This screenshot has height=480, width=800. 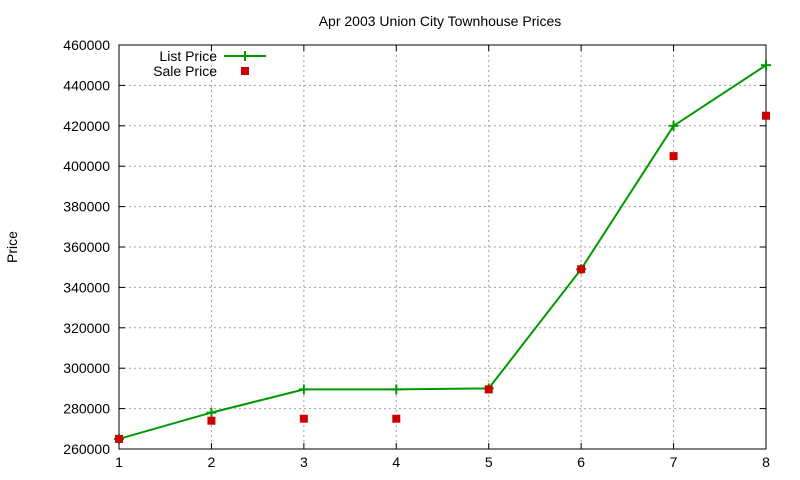 What do you see at coordinates (86, 166) in the screenshot?
I see `y-tick-label: 400000` at bounding box center [86, 166].